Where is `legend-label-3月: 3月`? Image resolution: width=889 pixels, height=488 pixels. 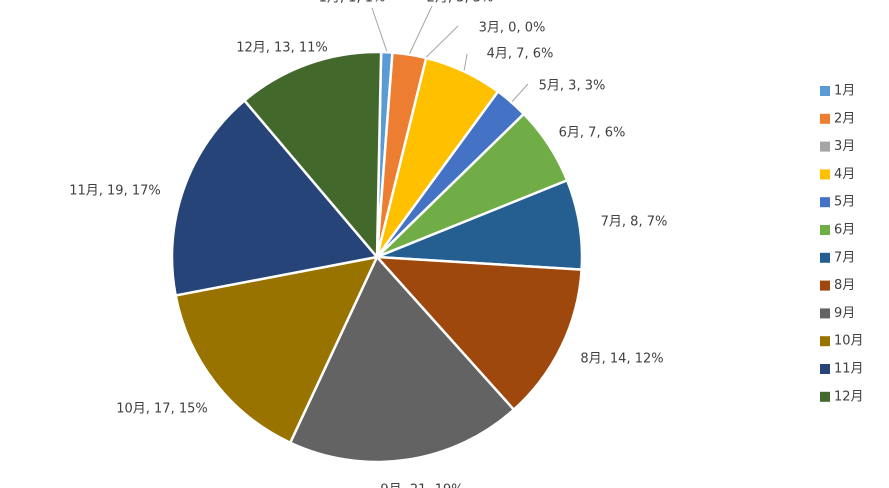 legend-label-3月: 3月 is located at coordinates (844, 146).